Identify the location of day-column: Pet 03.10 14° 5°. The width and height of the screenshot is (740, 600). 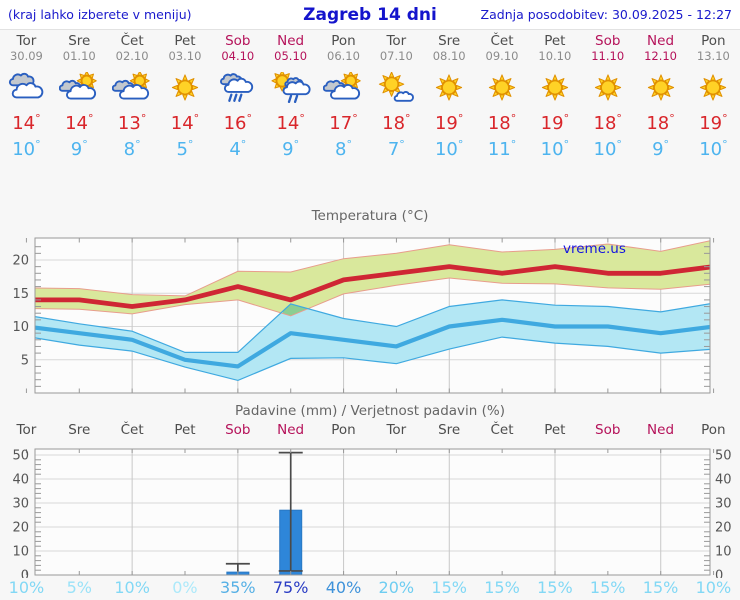
(185, 97).